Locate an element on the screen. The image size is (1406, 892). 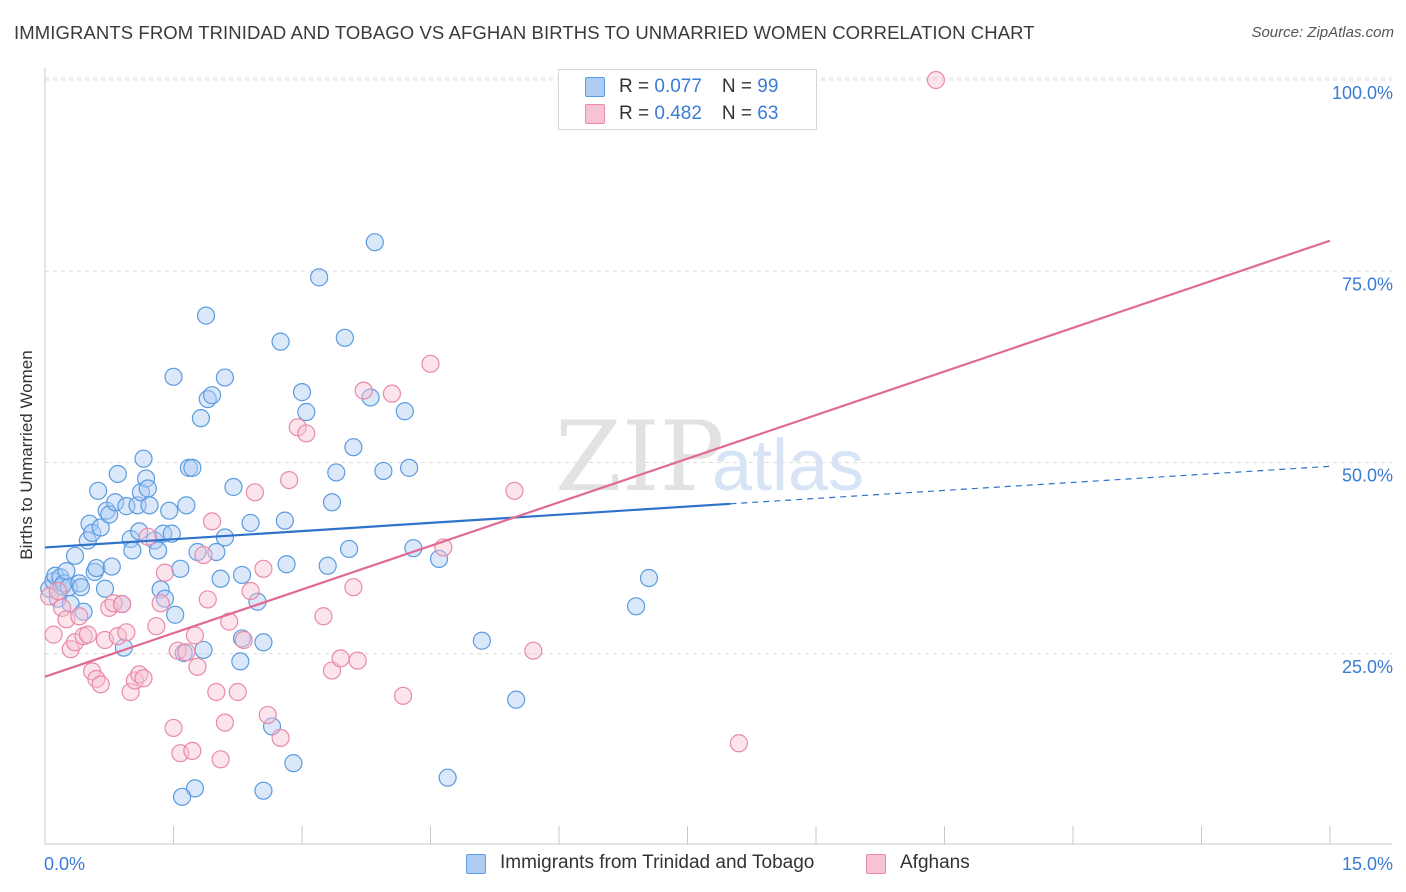
legend-swatch-pink is located at coordinates (876, 864).